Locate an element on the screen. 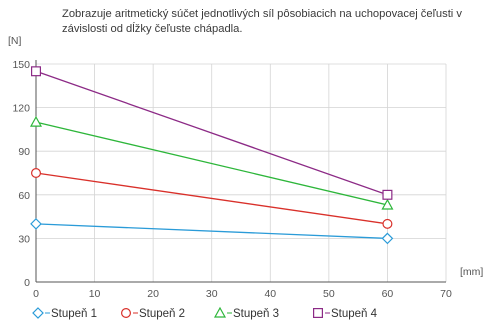 This screenshot has height=324, width=486. legend-item-4: Stupeň 4 is located at coordinates (345, 314).